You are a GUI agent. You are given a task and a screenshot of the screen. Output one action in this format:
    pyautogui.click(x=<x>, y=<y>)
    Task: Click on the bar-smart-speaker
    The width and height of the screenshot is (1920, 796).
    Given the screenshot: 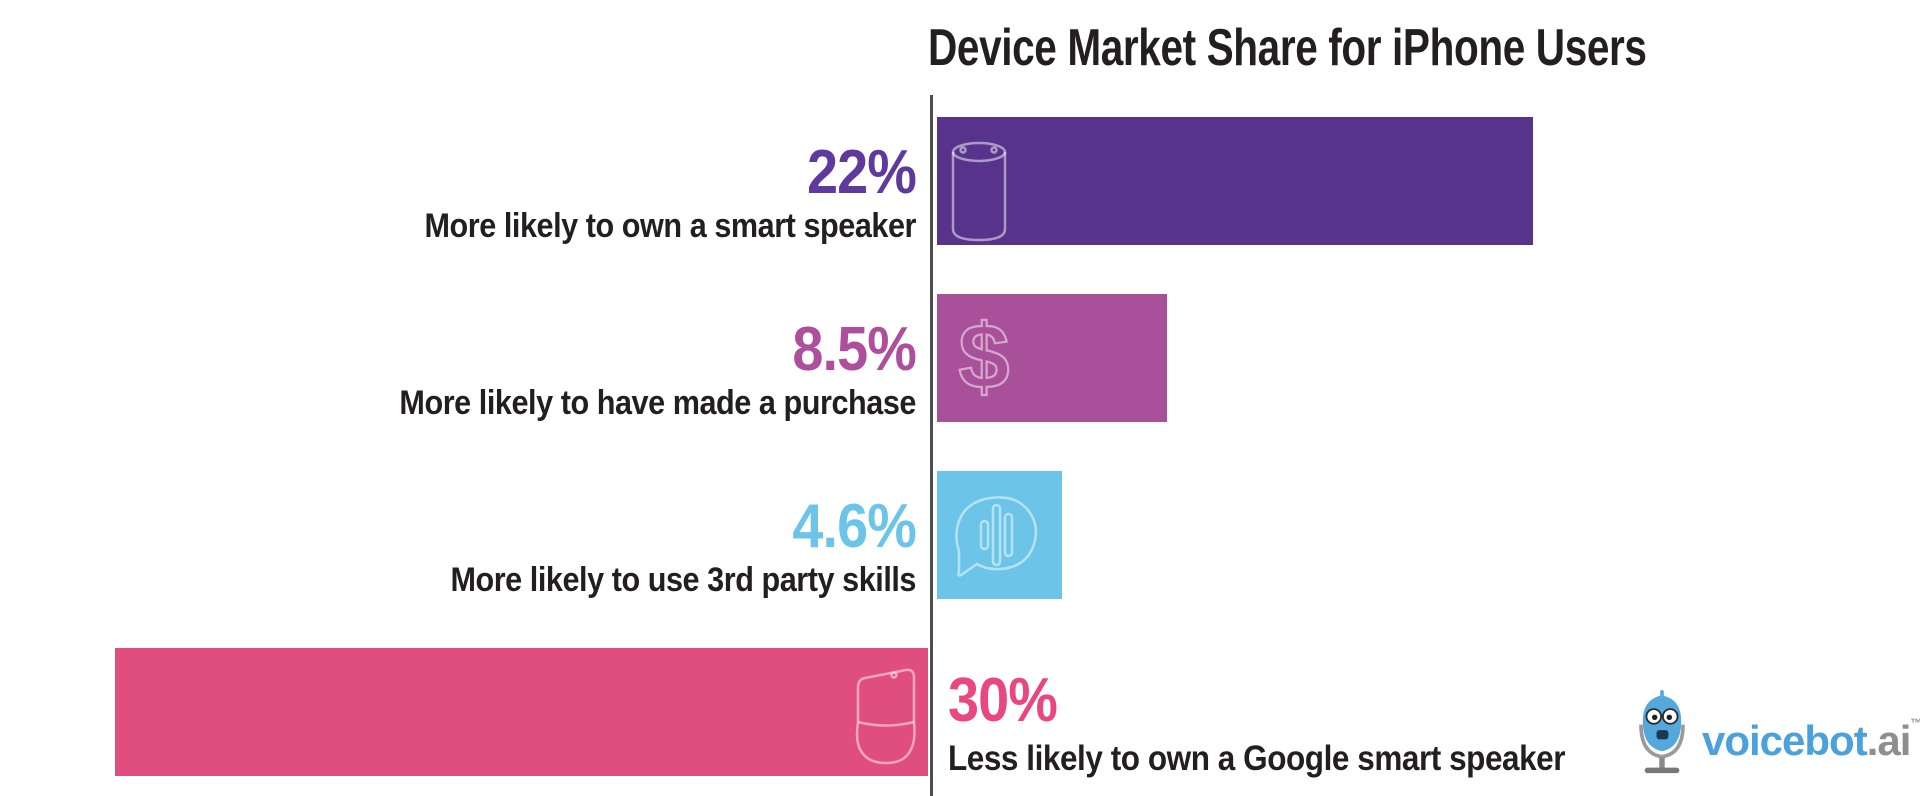 What is the action you would take?
    pyautogui.click(x=1235, y=181)
    